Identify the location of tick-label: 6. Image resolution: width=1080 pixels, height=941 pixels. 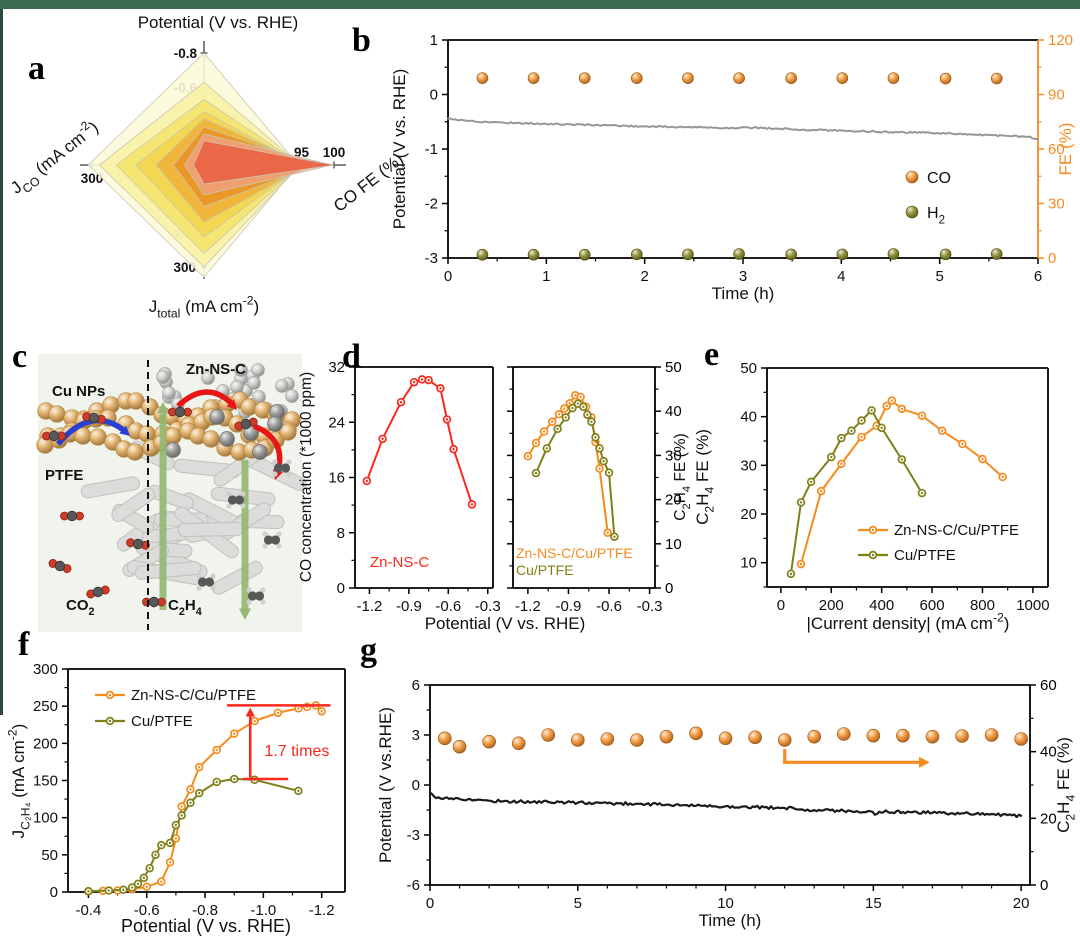
(1038, 276).